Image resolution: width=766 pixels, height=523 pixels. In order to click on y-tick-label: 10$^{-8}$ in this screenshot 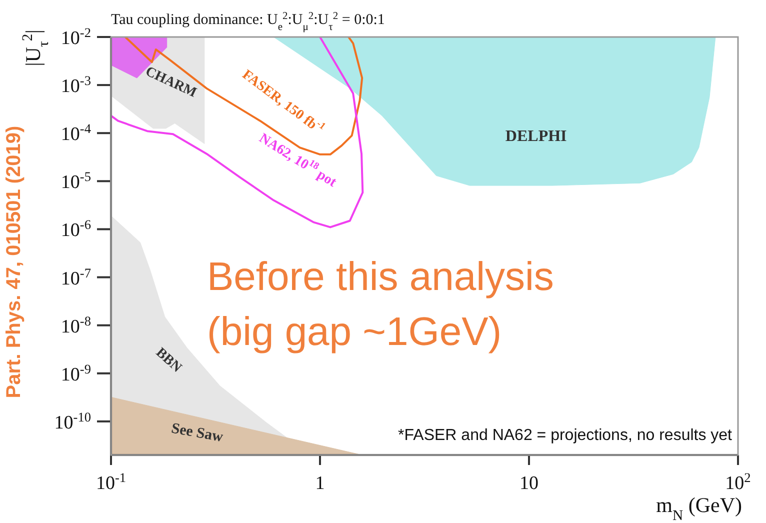, I will do `click(76, 325)`.